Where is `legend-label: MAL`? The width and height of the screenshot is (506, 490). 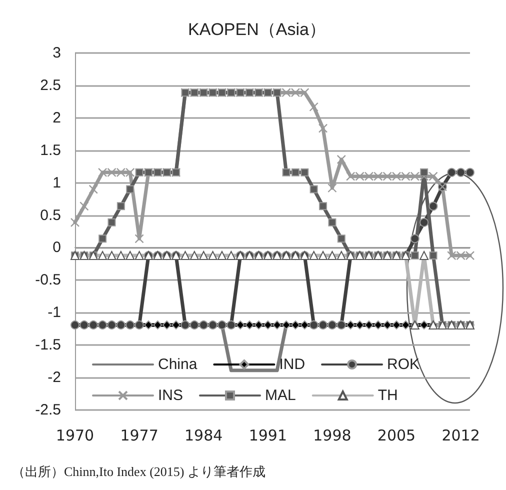 legend-label: MAL is located at coordinates (280, 395).